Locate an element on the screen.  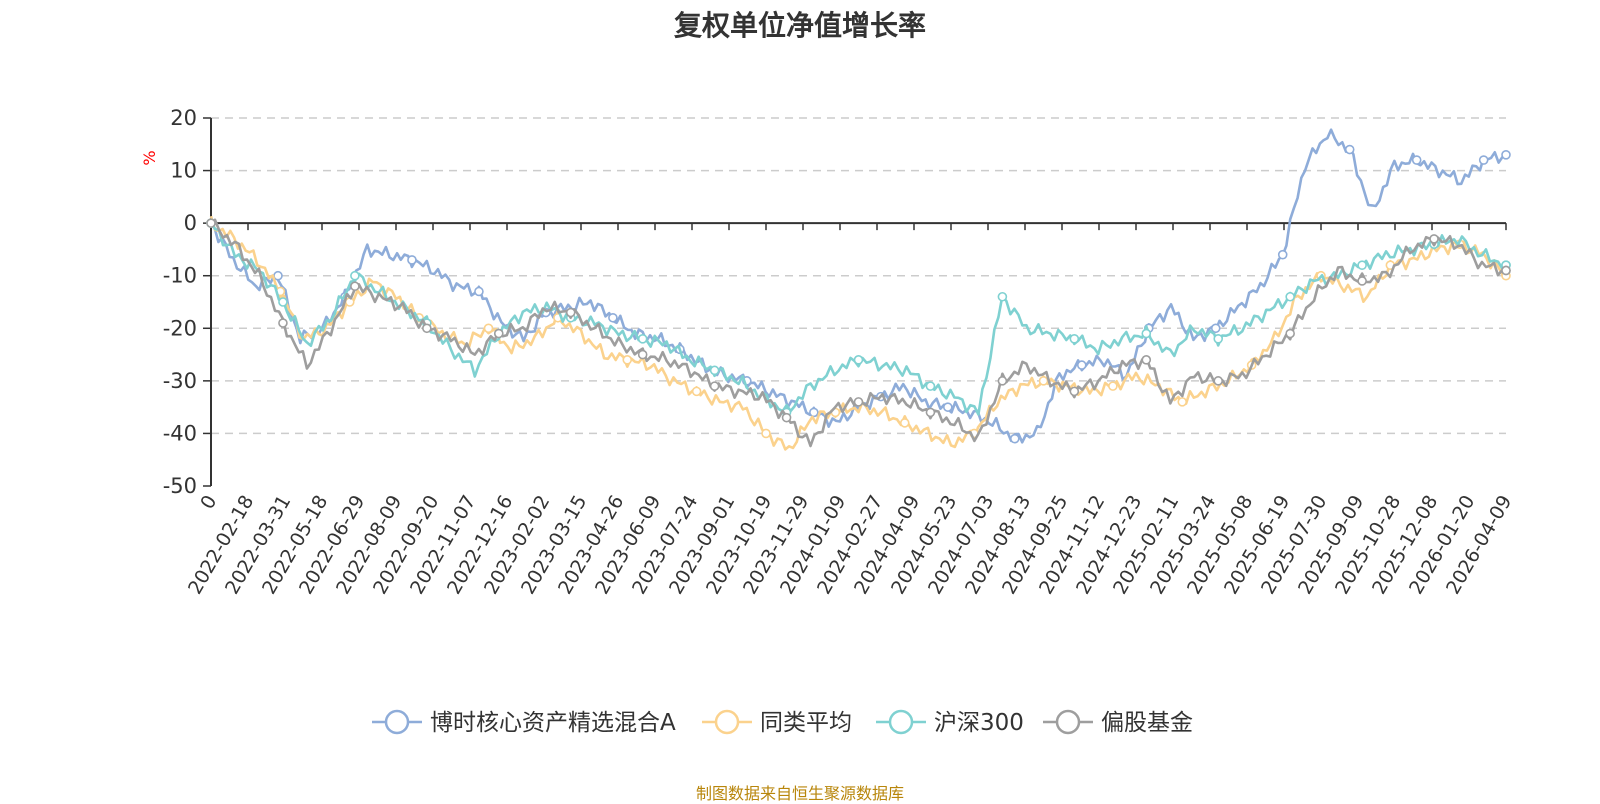
y-tick-label: -50 is located at coordinates (180, 486).